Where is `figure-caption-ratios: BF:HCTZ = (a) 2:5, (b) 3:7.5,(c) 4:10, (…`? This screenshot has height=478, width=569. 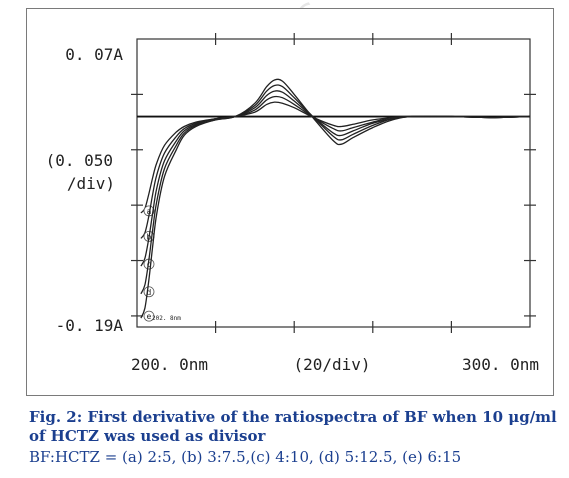 figure-caption-ratios: BF:HCTZ = (a) 2:5, (b) 3:7.5,(c) 4:10, (… is located at coordinates (245, 457).